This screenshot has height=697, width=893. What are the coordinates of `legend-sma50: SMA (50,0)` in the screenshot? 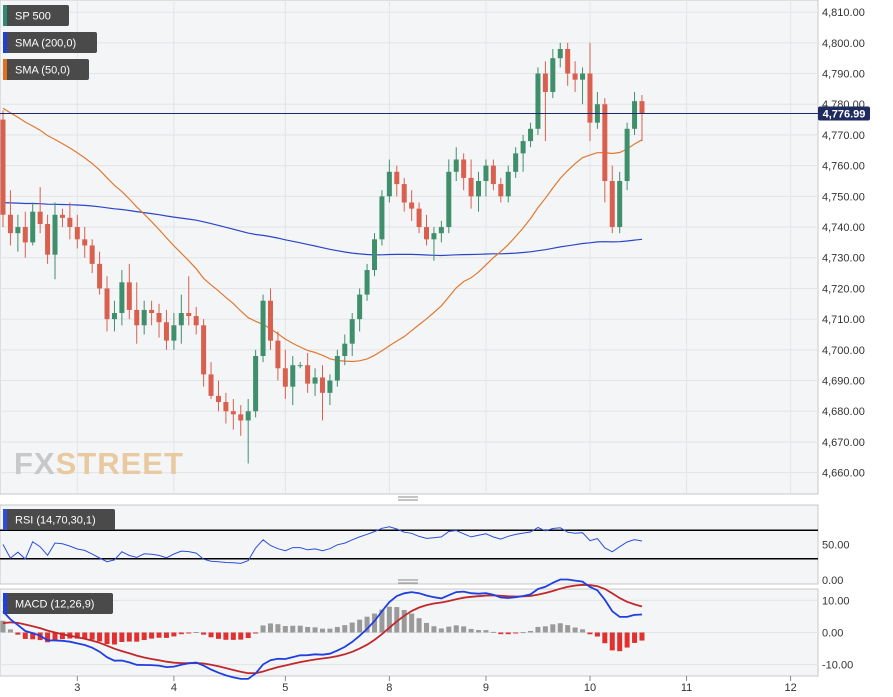 It's located at (46, 69).